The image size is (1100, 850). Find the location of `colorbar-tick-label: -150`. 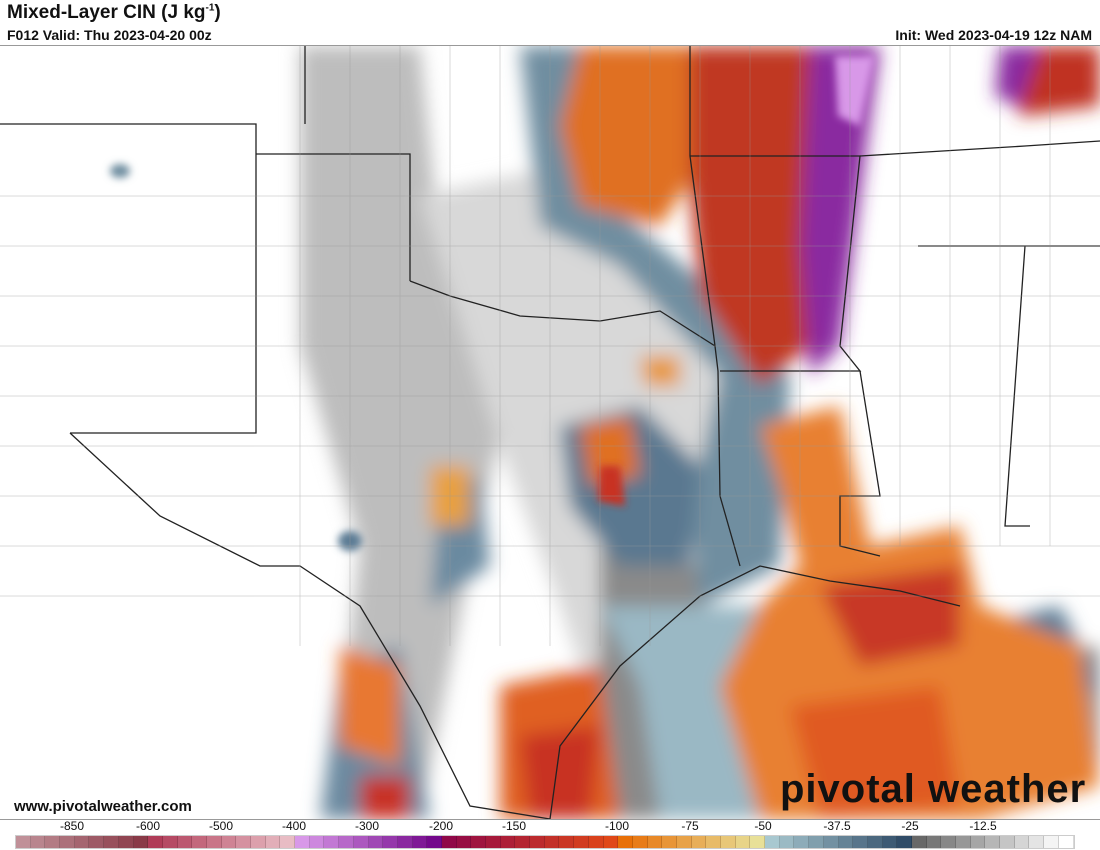

colorbar-tick-label: -150 is located at coordinates (514, 826).